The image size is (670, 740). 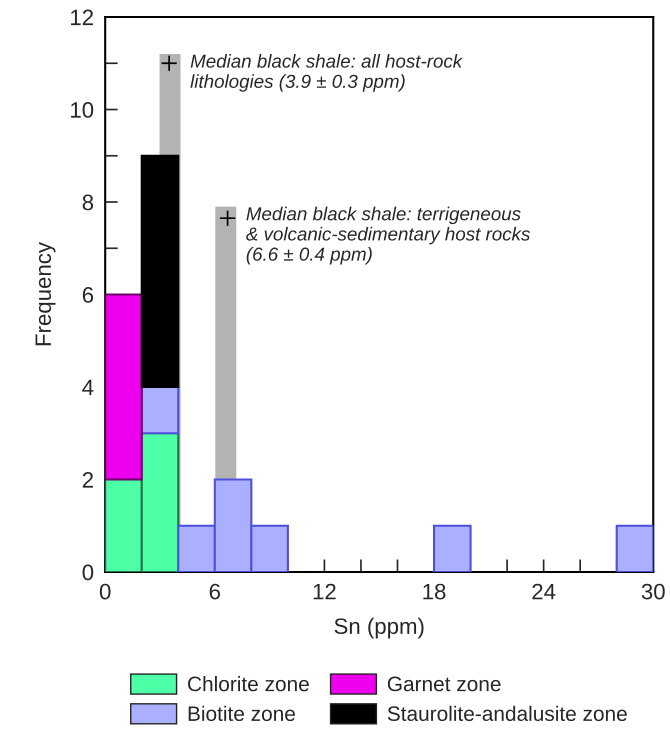 What do you see at coordinates (241, 714) in the screenshot?
I see `legend-label: Biotite zone` at bounding box center [241, 714].